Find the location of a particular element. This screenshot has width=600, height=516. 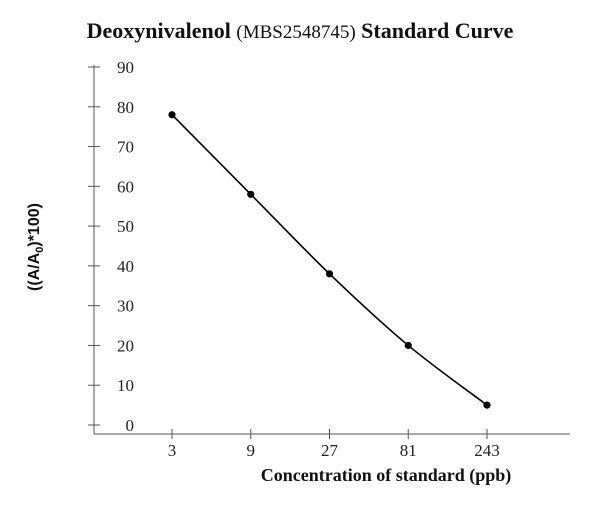

x-tick-label: 3 is located at coordinates (172, 450).